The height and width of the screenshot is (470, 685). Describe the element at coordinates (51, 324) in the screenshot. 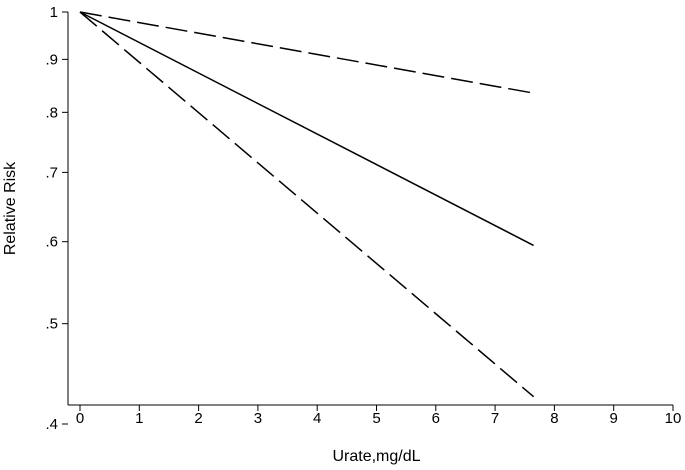

I see `y-tick-label: .5` at that location.